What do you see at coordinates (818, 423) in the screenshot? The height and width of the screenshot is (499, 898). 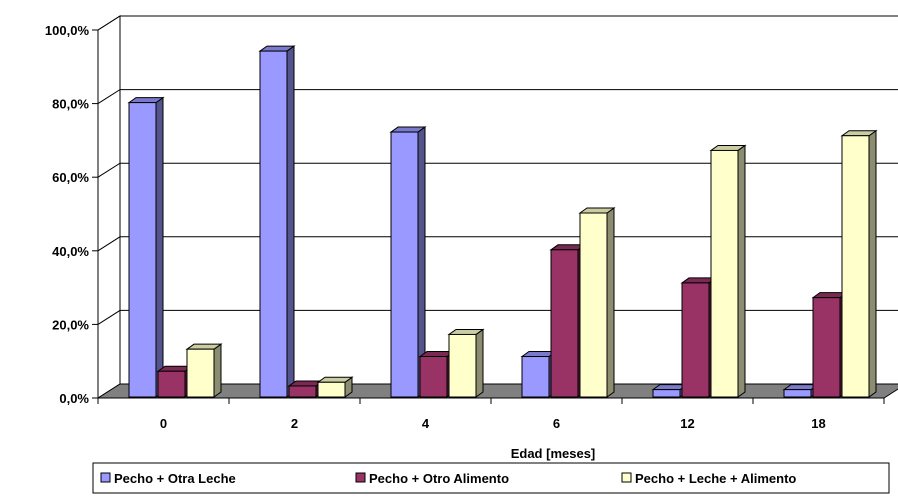 I see `x-tick-label: 18` at bounding box center [818, 423].